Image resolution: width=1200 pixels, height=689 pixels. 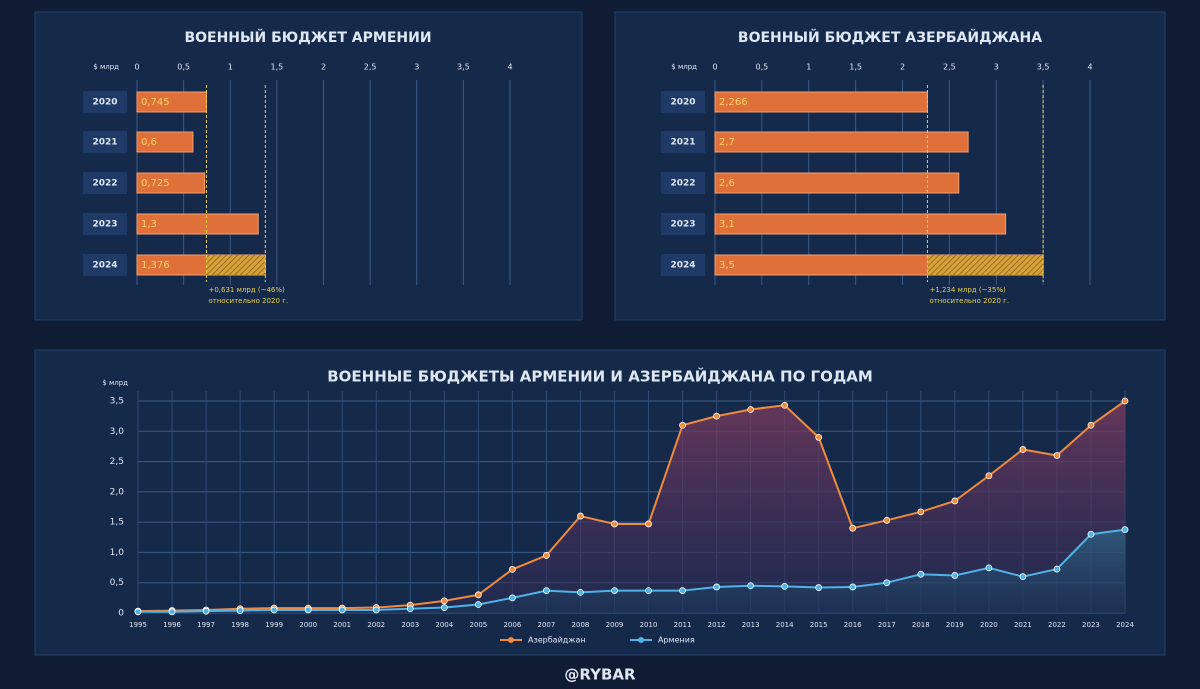 What do you see at coordinates (717, 625) in the screenshot?
I see `x-tick-label: 2012` at bounding box center [717, 625].